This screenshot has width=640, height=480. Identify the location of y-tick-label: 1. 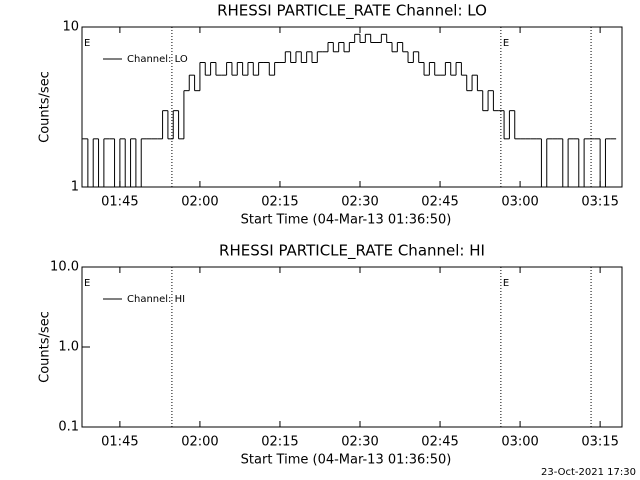
(75, 187).